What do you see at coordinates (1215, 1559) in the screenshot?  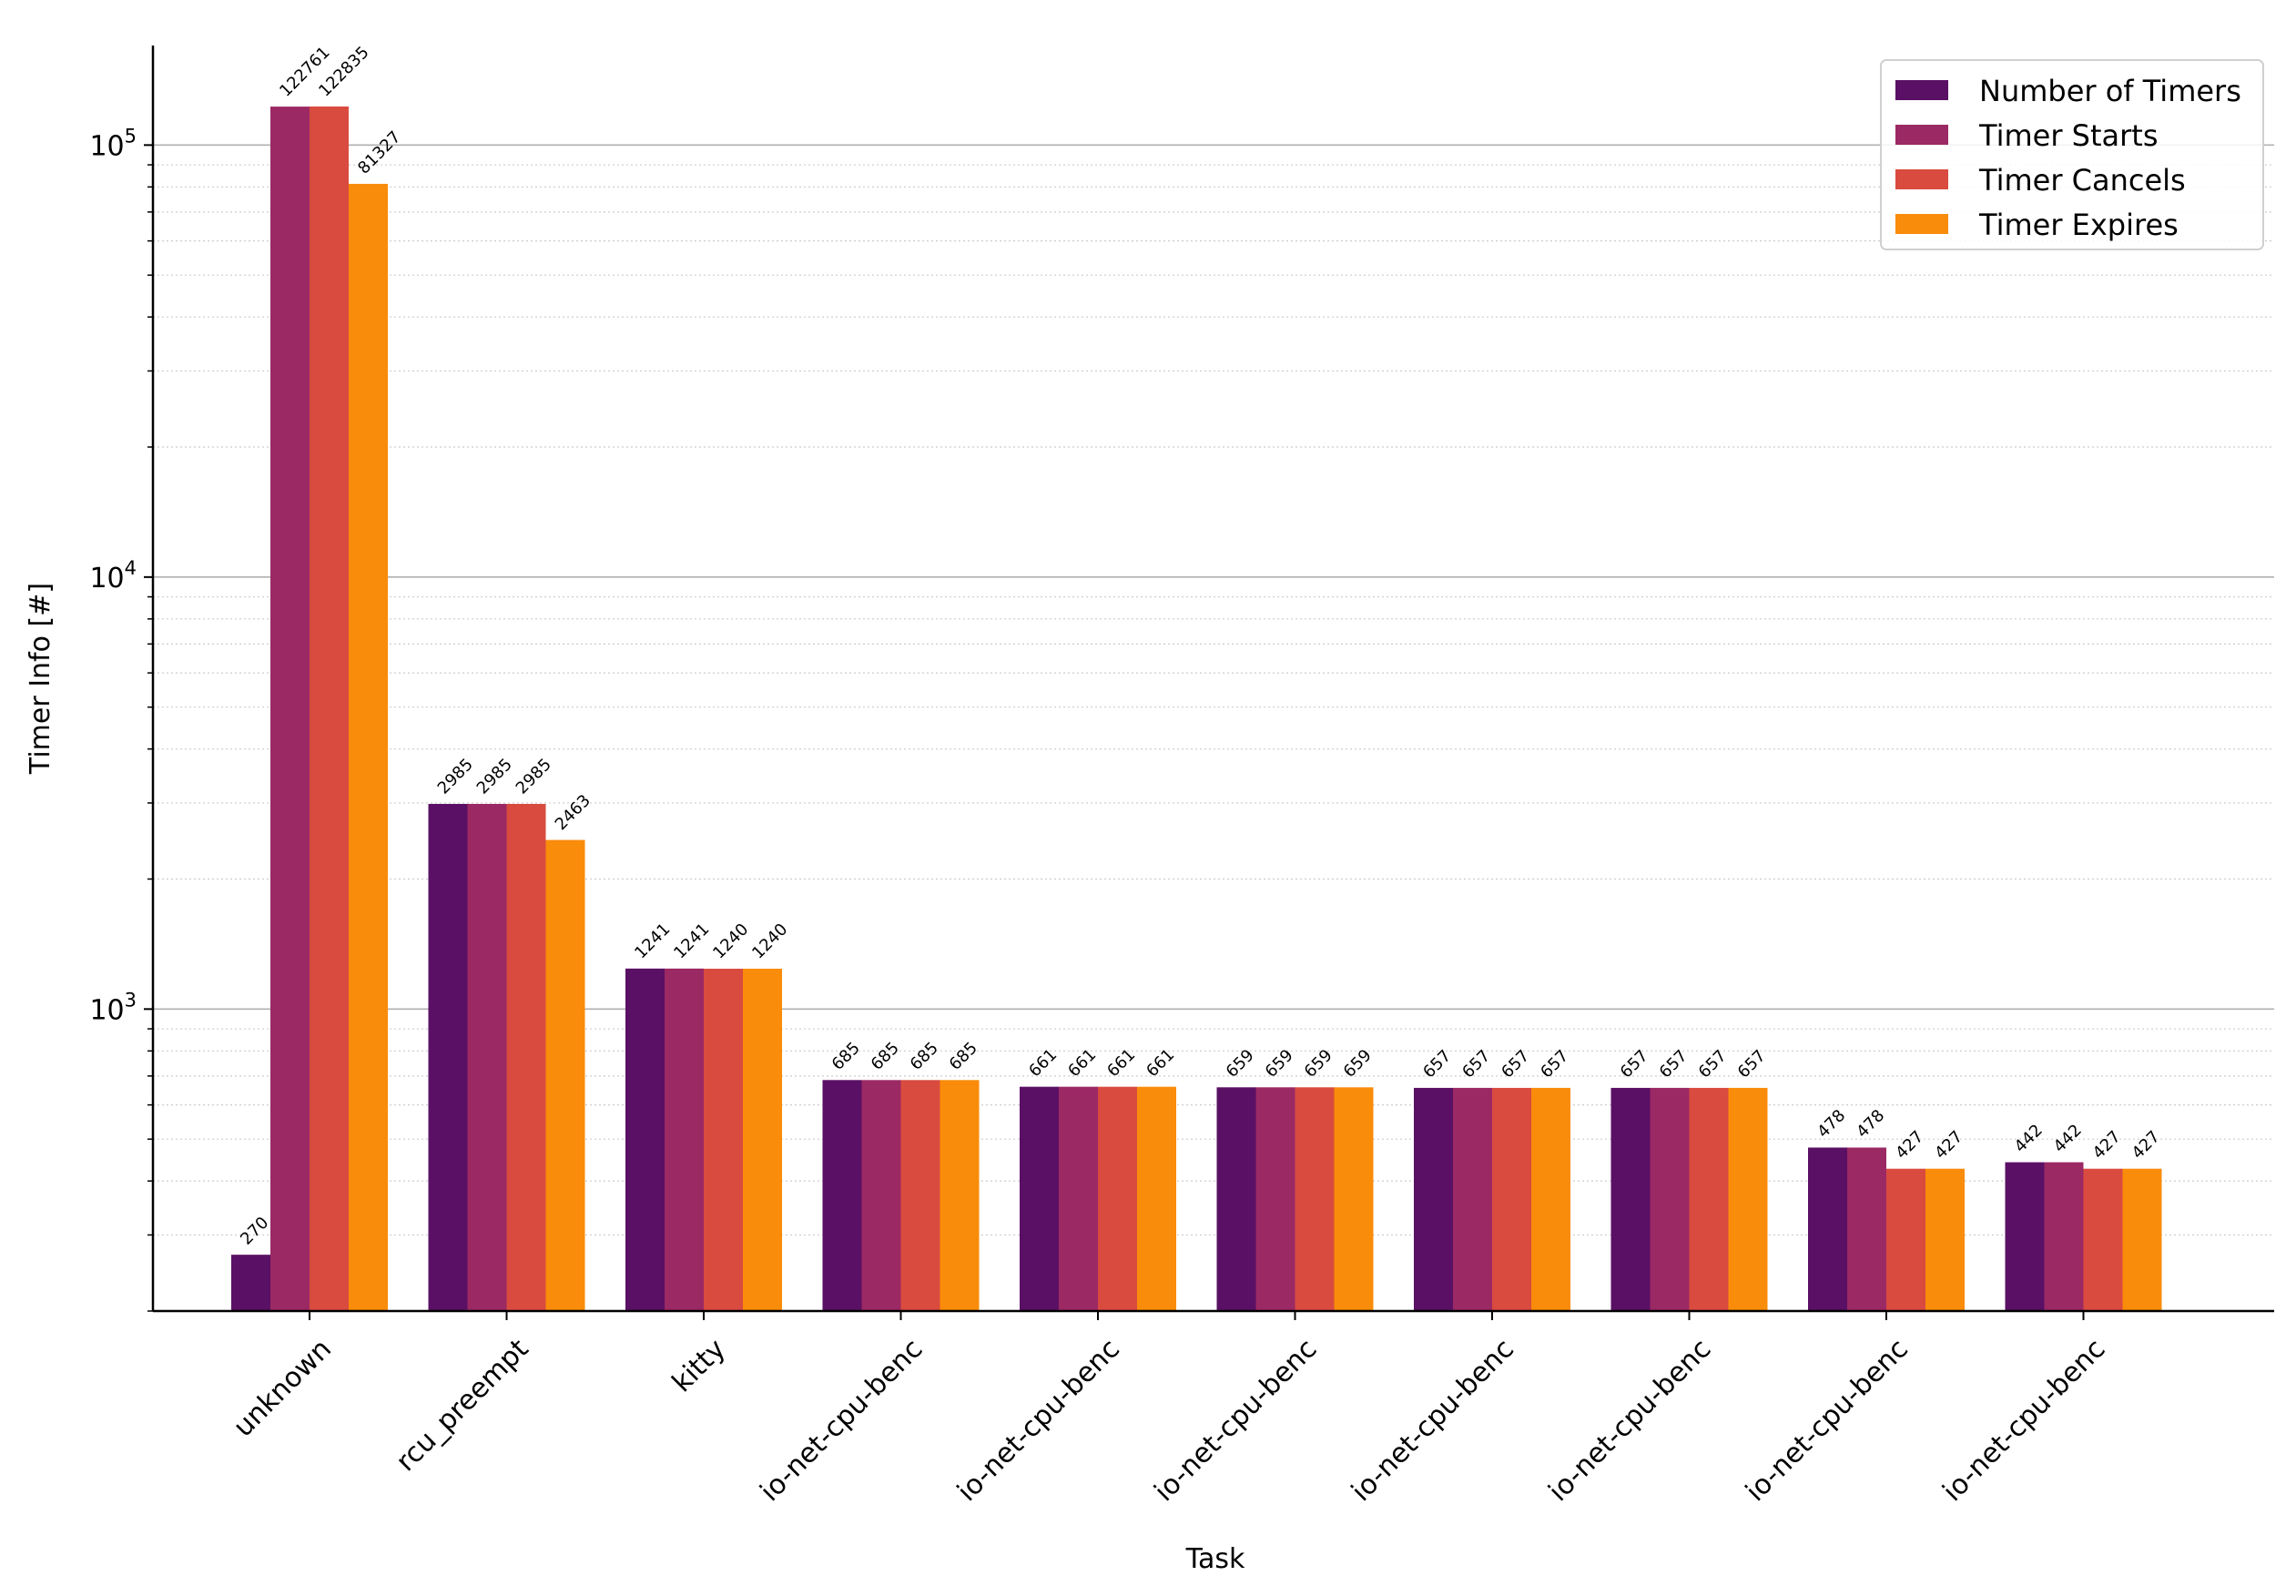 I see `x-axis-title: Task` at bounding box center [1215, 1559].